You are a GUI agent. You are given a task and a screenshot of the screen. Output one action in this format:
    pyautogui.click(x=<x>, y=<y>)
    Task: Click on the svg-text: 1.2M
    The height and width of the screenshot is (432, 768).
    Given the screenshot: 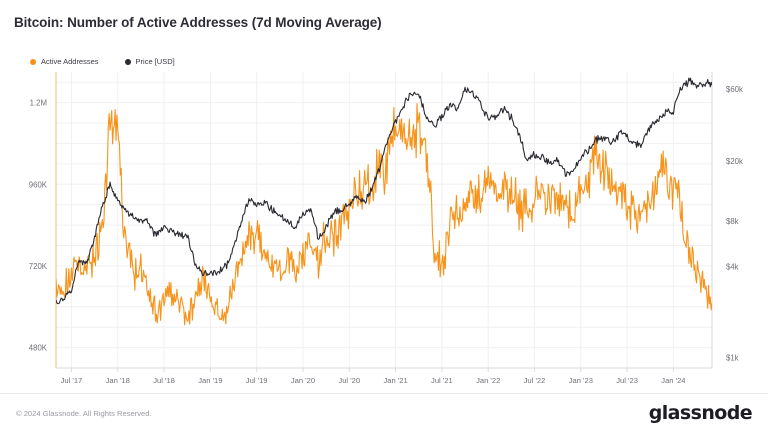 What is the action you would take?
    pyautogui.click(x=38, y=103)
    